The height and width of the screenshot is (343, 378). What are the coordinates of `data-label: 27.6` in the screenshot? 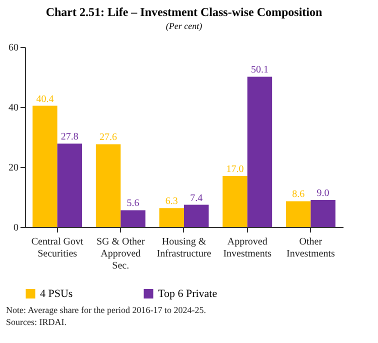 It's located at (109, 138).